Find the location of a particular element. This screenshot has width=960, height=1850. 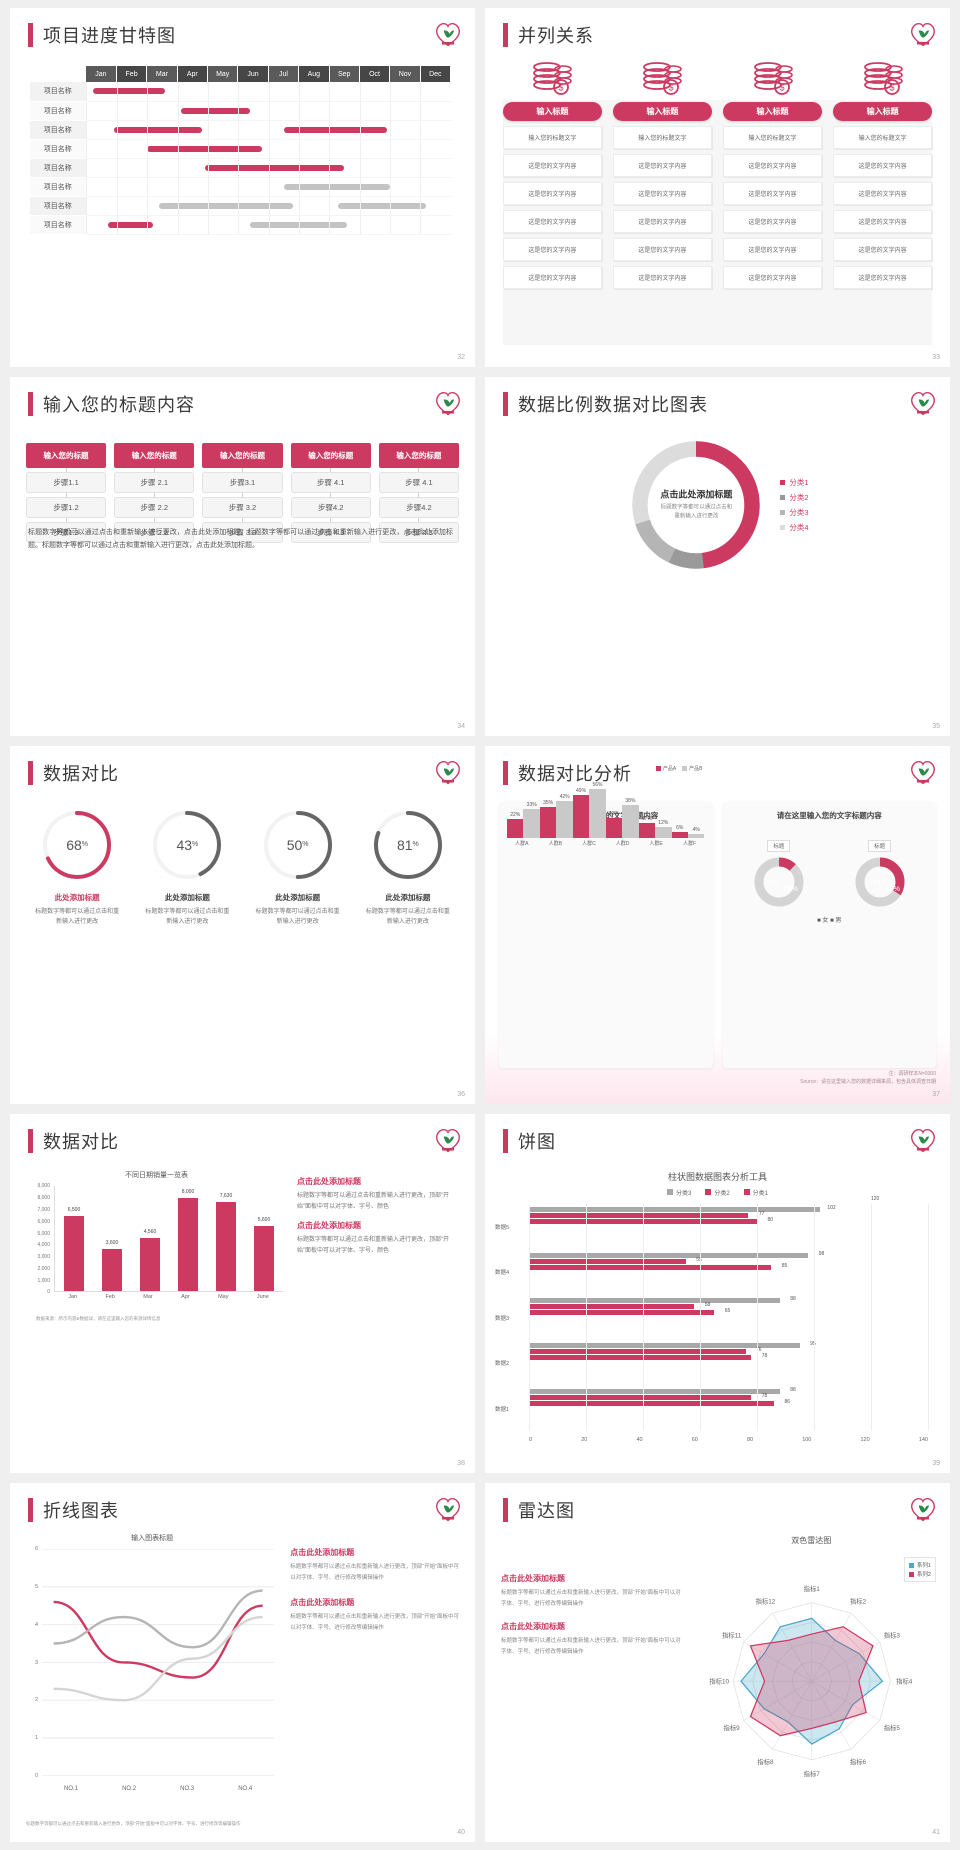

step-box: 步骤 3.2 is located at coordinates (242, 507).